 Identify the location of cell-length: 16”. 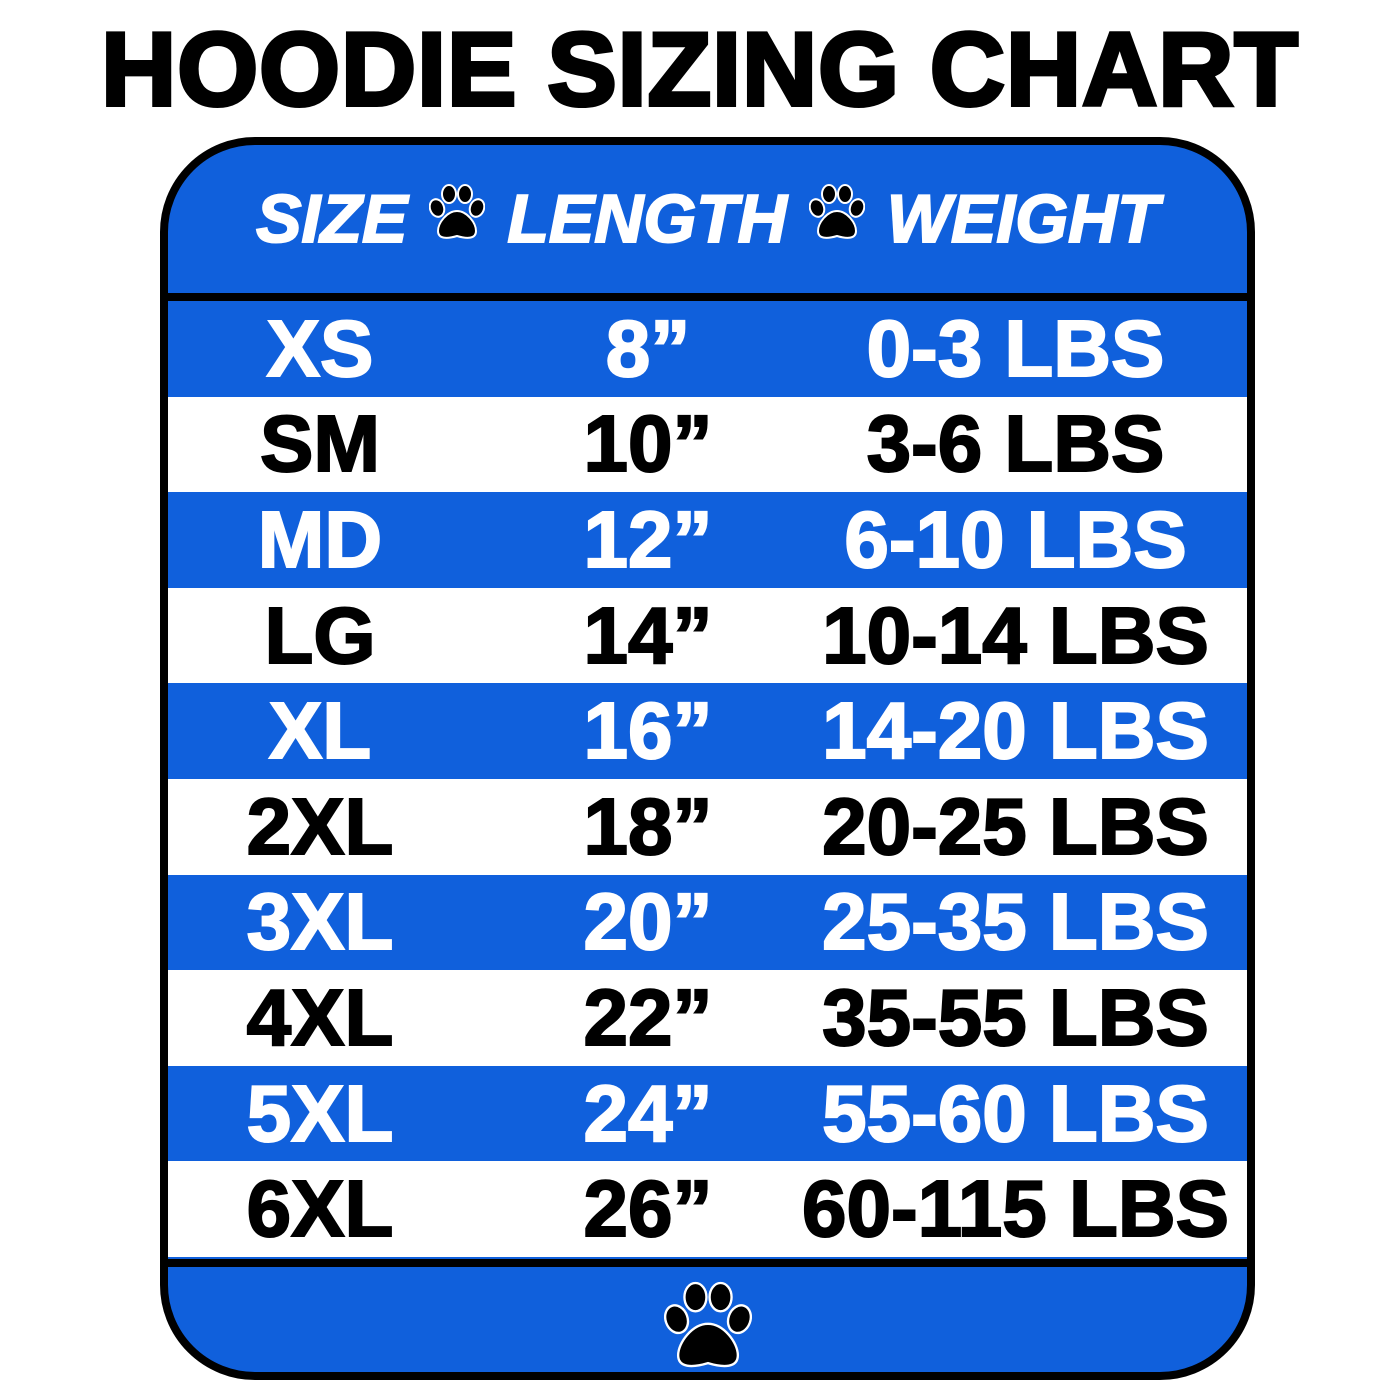
(648, 730).